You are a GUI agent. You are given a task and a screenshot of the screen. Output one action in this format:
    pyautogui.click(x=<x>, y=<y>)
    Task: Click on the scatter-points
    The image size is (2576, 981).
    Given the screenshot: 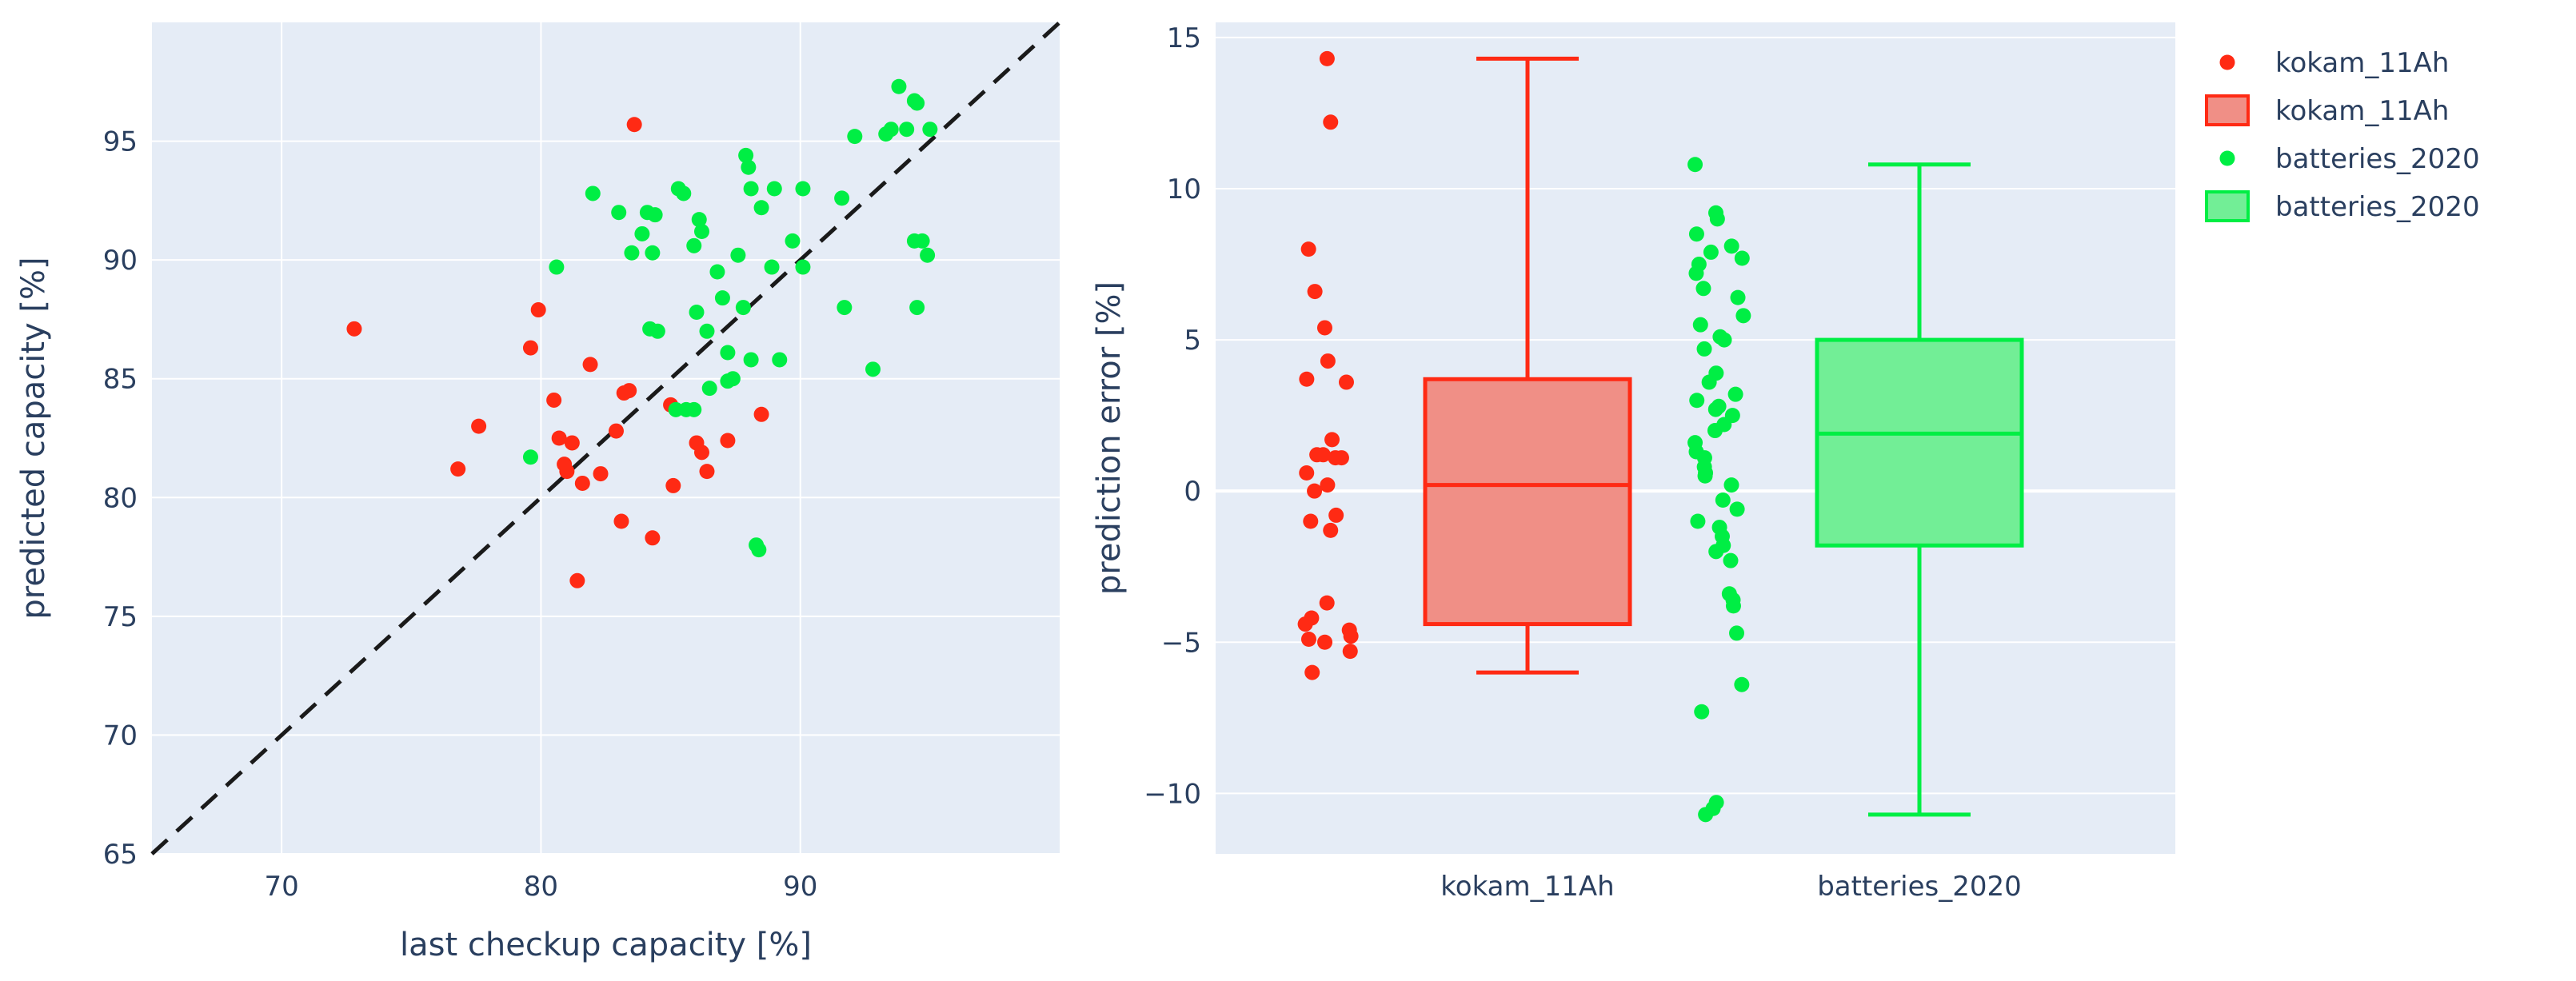 What is the action you would take?
    pyautogui.click(x=642, y=333)
    